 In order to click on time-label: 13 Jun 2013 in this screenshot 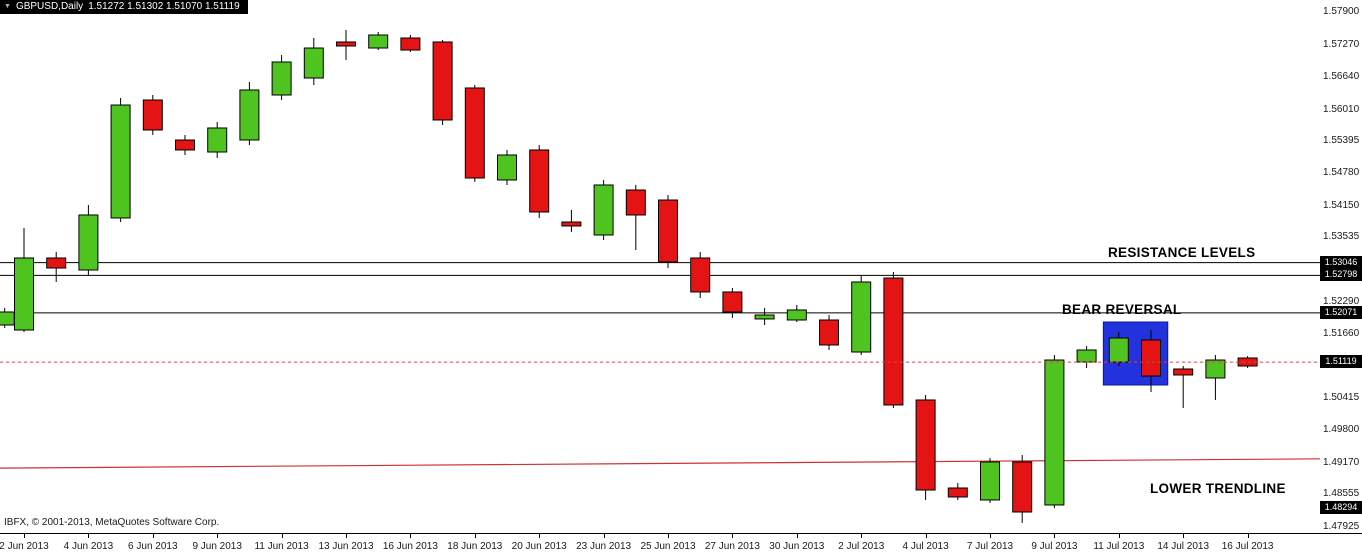, I will do `click(346, 546)`.